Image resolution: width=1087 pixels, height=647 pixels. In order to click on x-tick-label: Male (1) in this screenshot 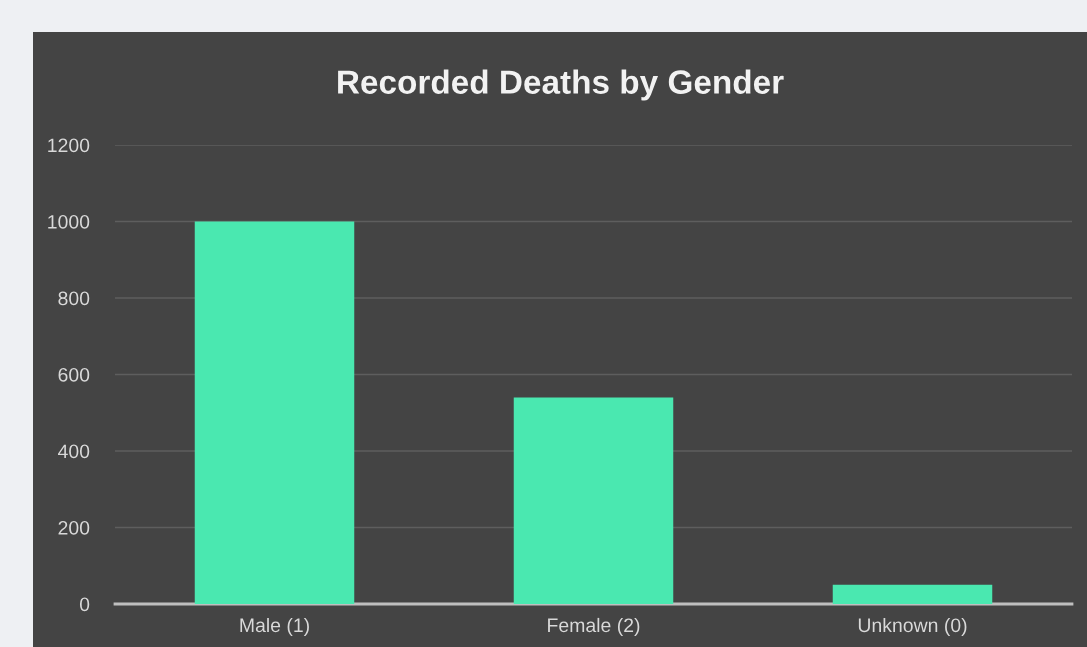, I will do `click(274, 627)`.